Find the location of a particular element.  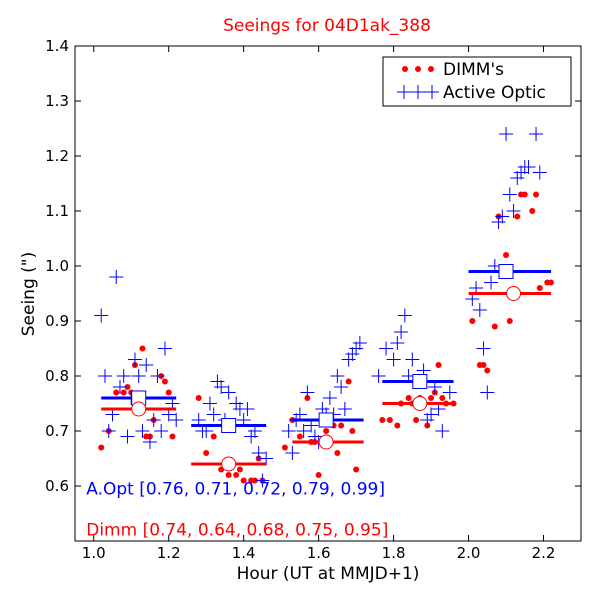

x-tick-label: 2.0 is located at coordinates (469, 553).